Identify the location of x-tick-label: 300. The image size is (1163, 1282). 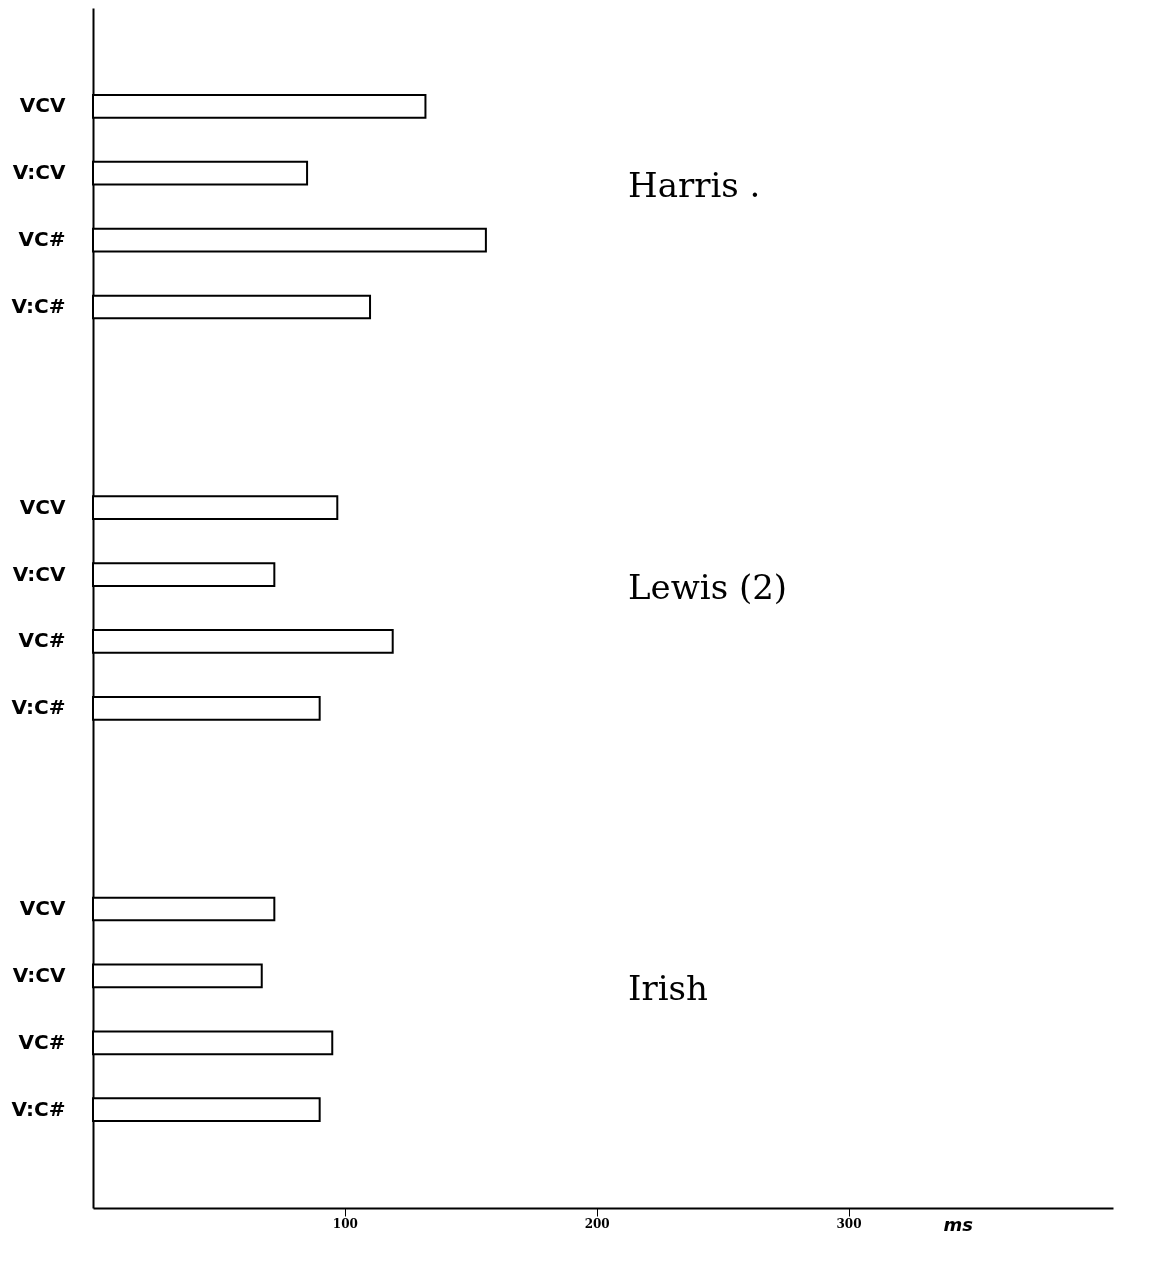
(849, 1223).